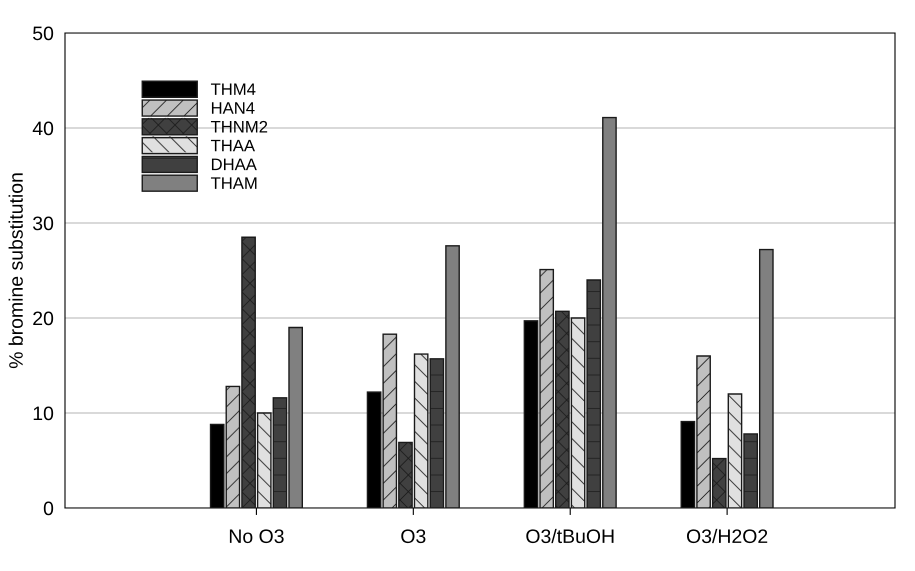 The image size is (915, 571). Describe the element at coordinates (233, 89) in the screenshot. I see `legend-label: THM4` at that location.